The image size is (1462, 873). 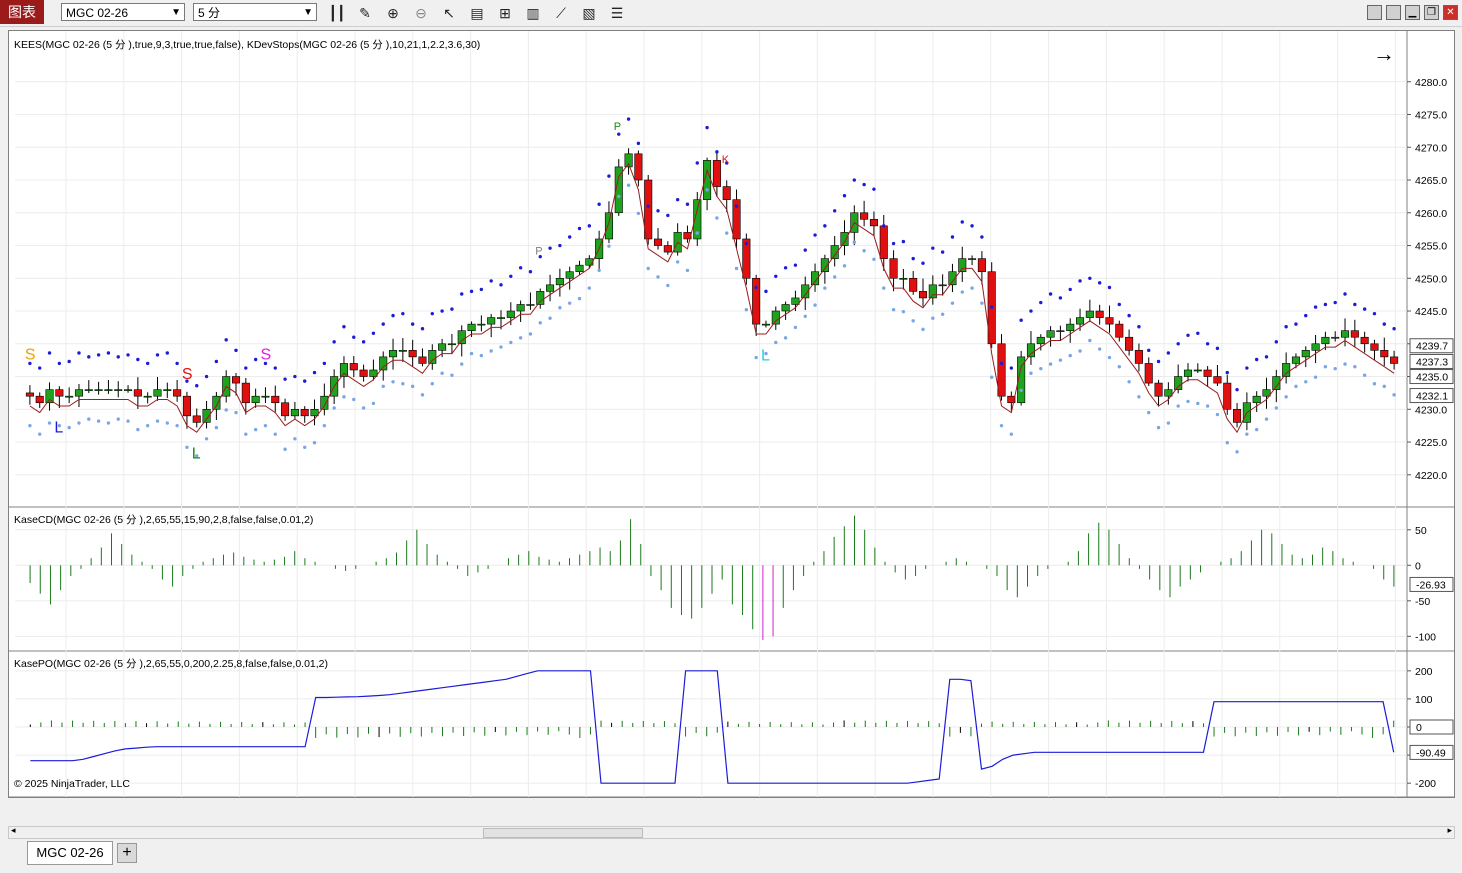 I want to click on minimize-button: ▁, so click(x=1412, y=12).